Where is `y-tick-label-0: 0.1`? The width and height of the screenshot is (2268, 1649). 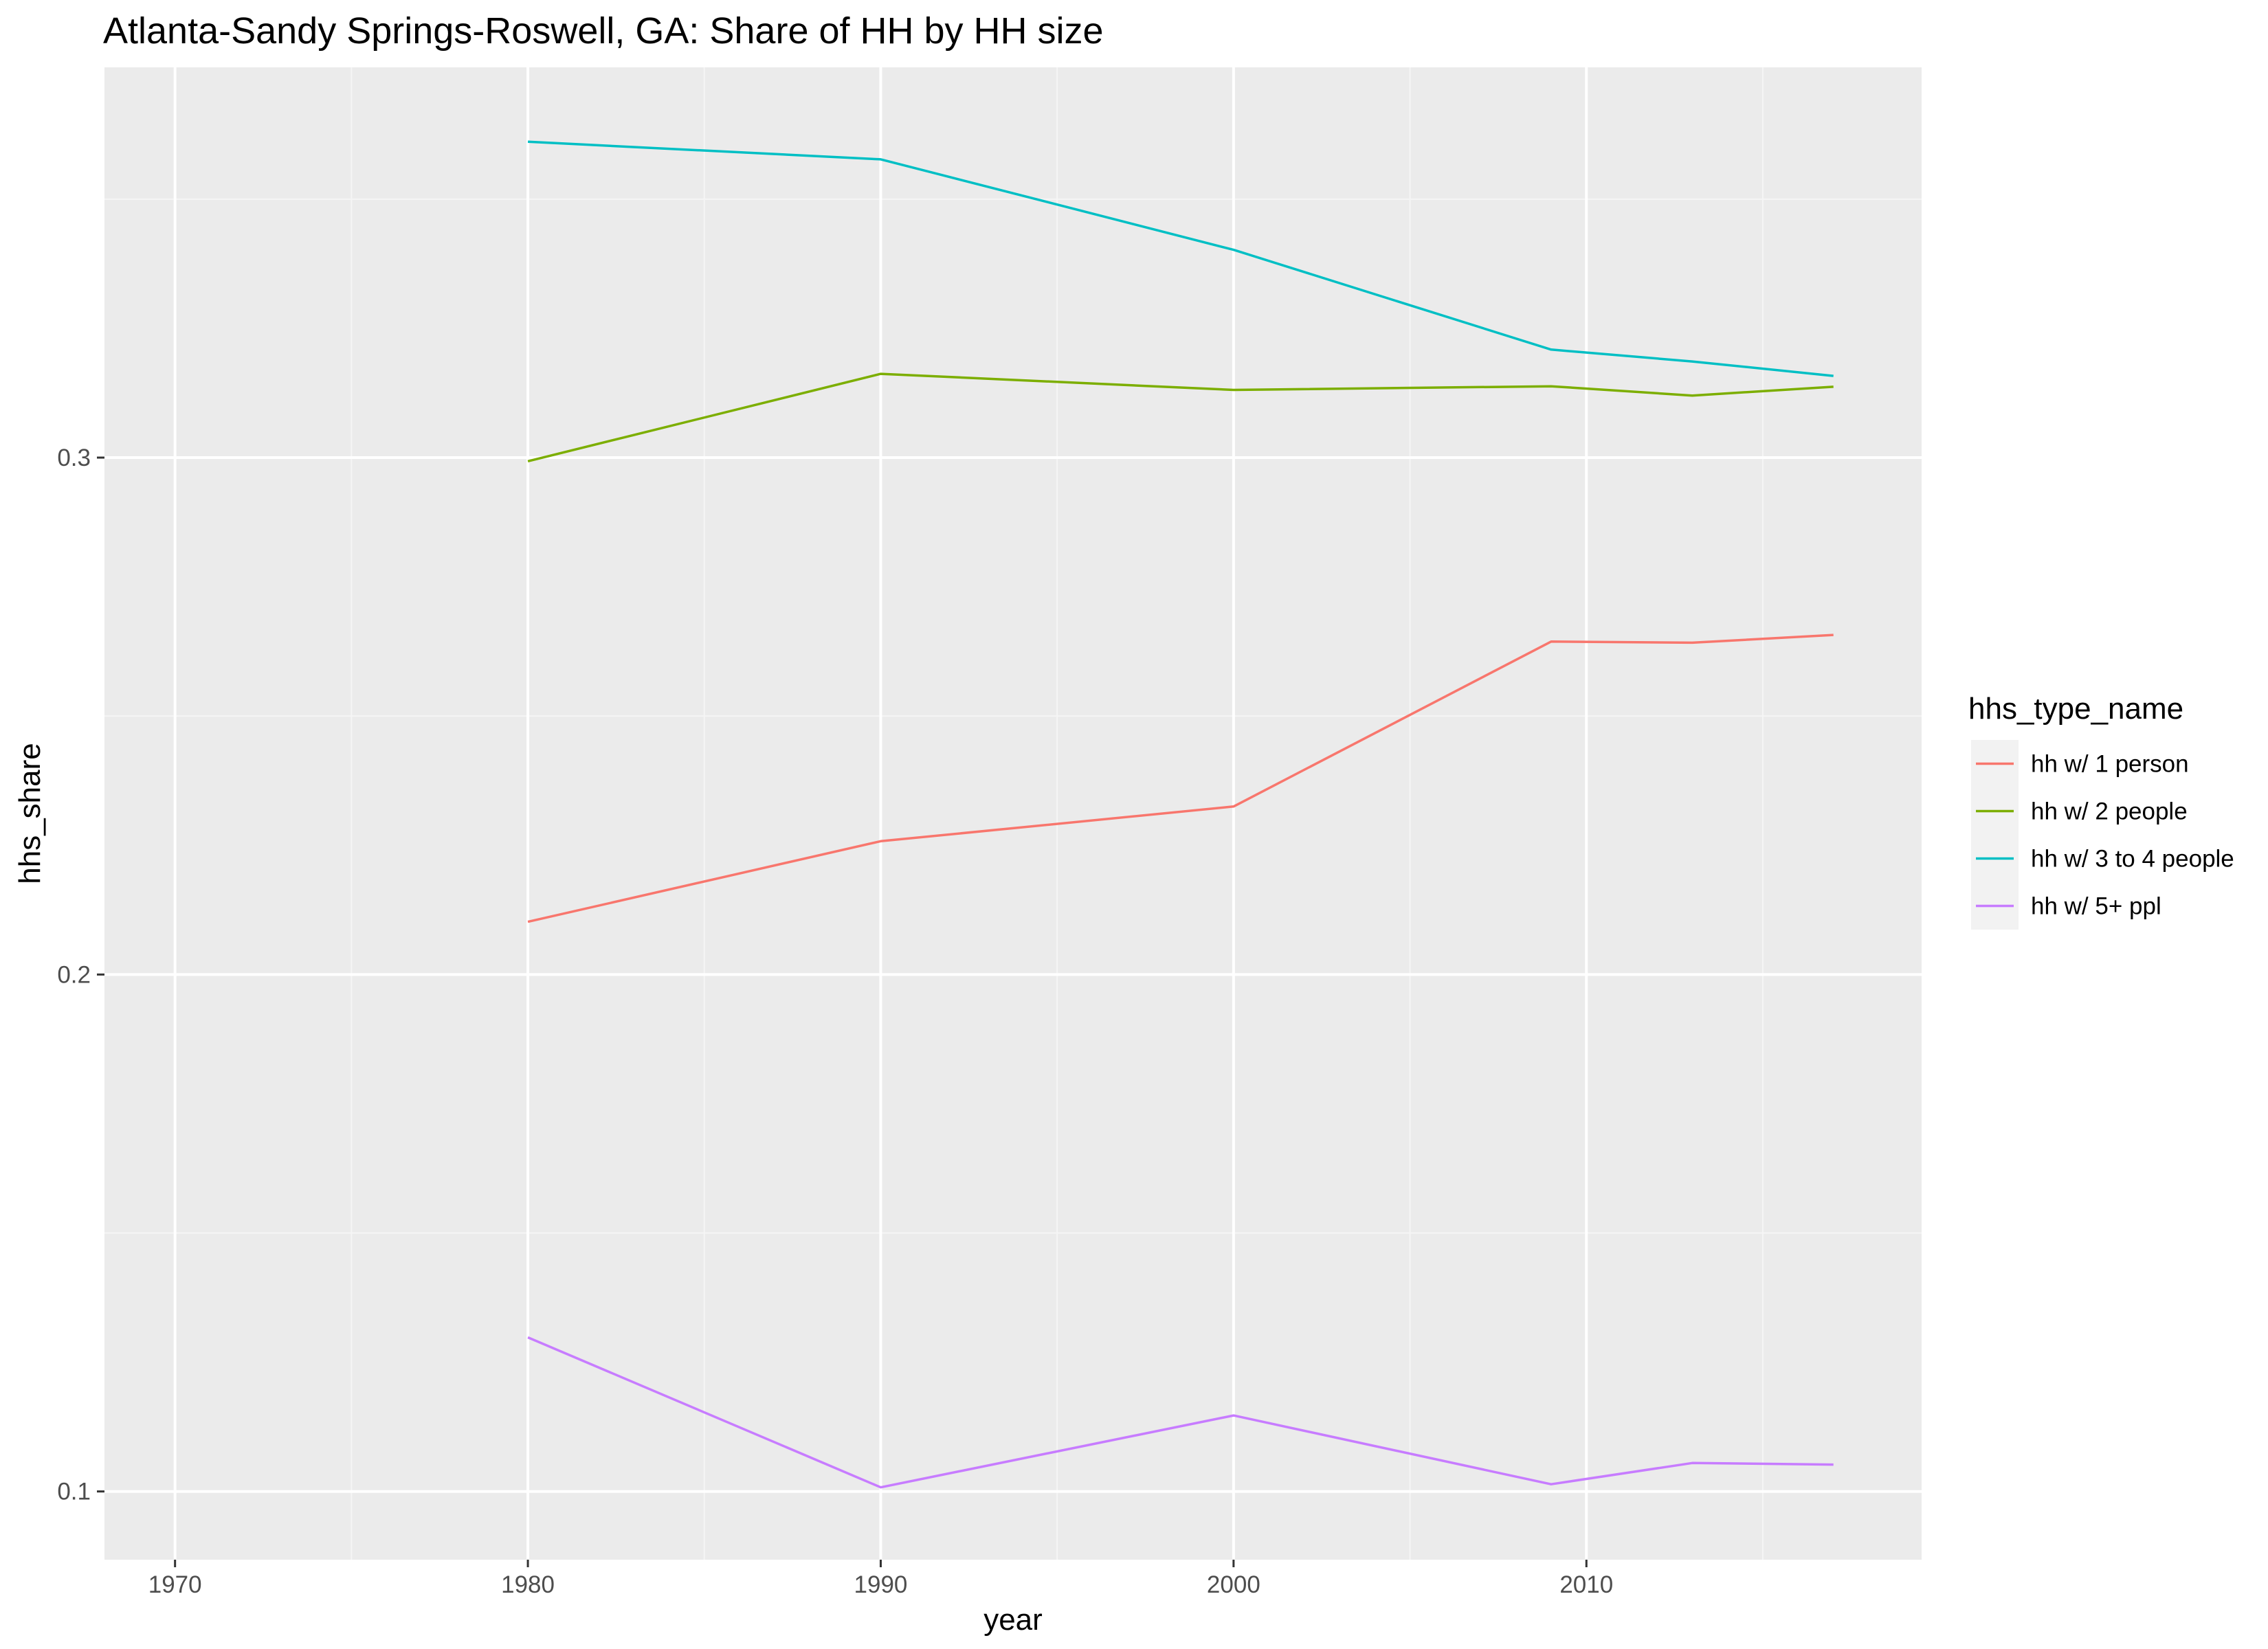
y-tick-label-0: 0.1 is located at coordinates (74, 1492).